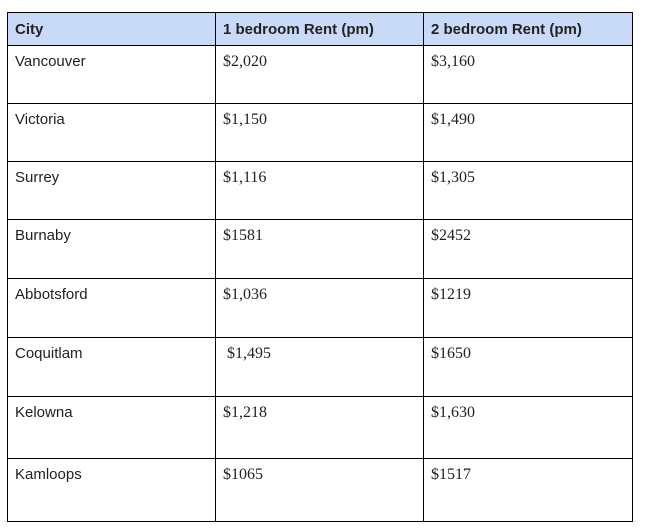 This screenshot has width=645, height=529. I want to click on table-row: Surrey $1,116 $1,305, so click(320, 190).